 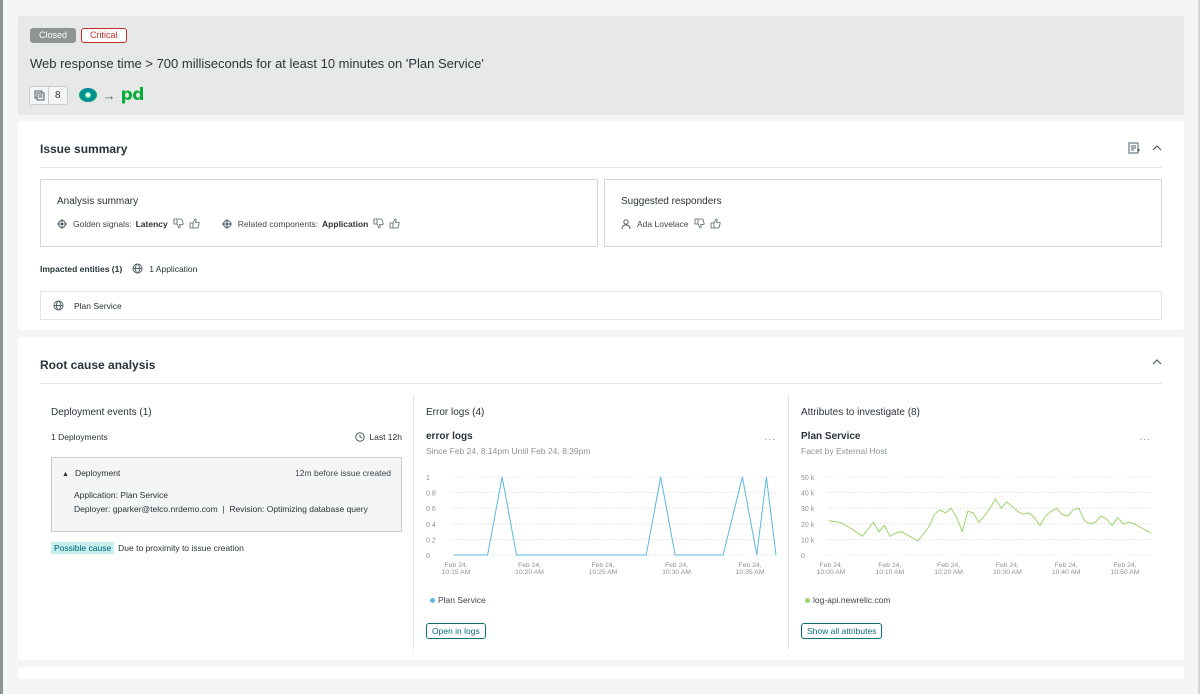 What do you see at coordinates (458, 600) in the screenshot?
I see `error-logs-legend: Plan Service` at bounding box center [458, 600].